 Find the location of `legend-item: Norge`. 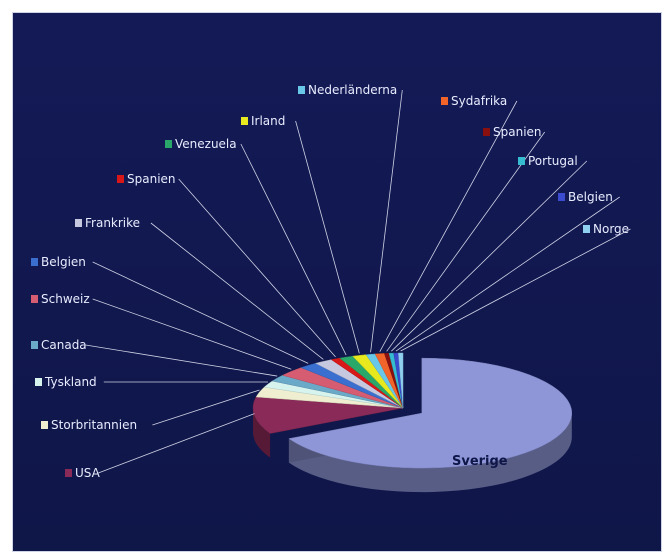

legend-item: Norge is located at coordinates (515, 287).